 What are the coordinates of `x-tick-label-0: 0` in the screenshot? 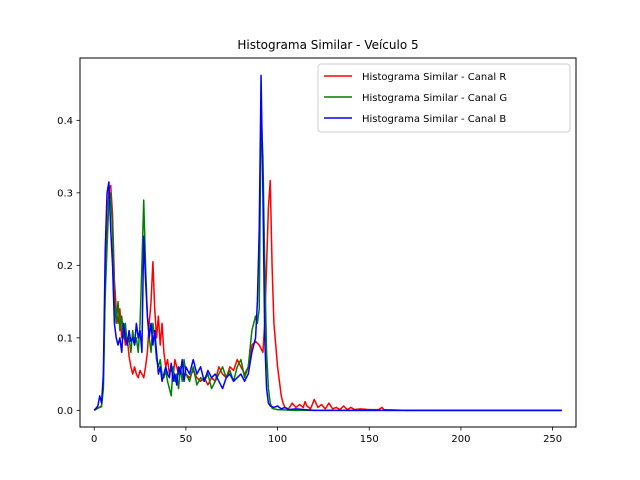 It's located at (94, 439).